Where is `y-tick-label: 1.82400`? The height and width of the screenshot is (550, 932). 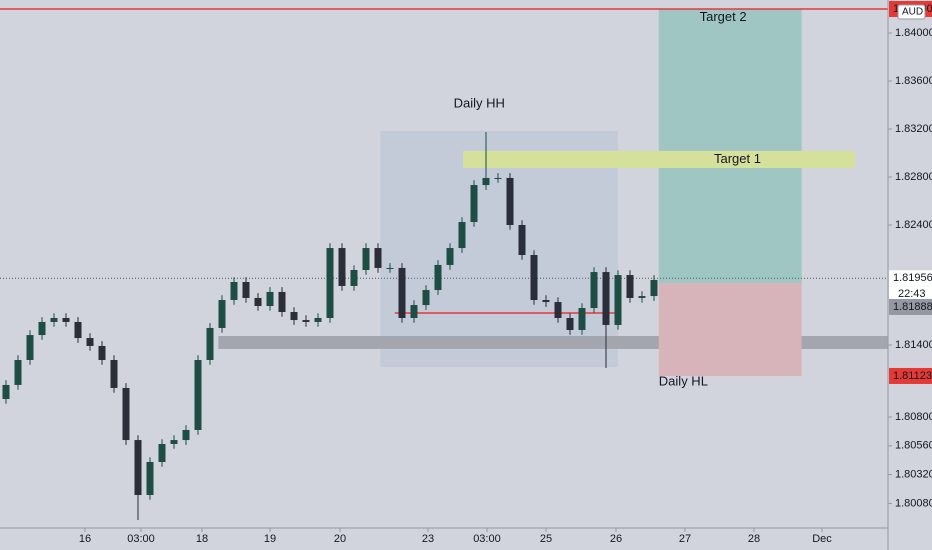 y-tick-label: 1.82400 is located at coordinates (913, 225).